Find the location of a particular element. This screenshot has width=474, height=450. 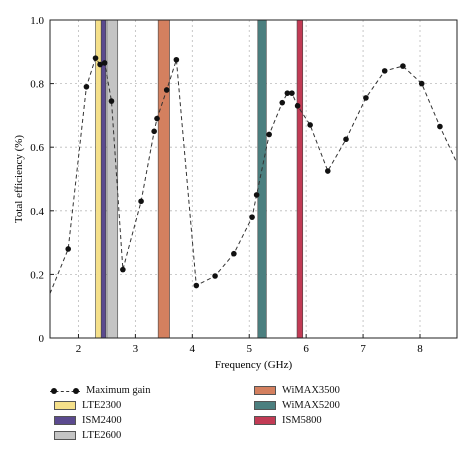

x-axis-label: Frequency (GHz) is located at coordinates (254, 365).